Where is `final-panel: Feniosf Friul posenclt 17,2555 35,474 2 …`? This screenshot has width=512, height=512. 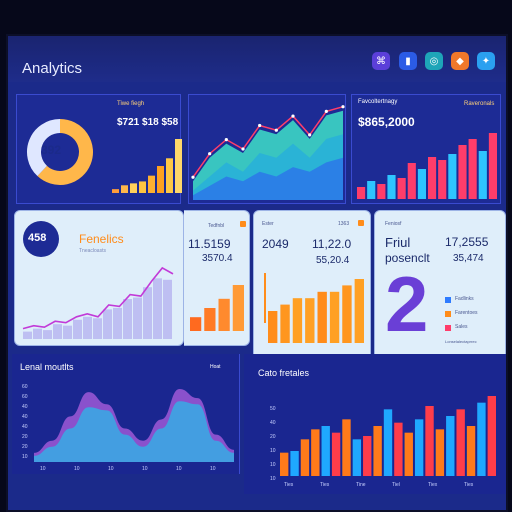
final-panel: Feniosf Friul posenclt 17,2555 35,474 2 … is located at coordinates (440, 285).